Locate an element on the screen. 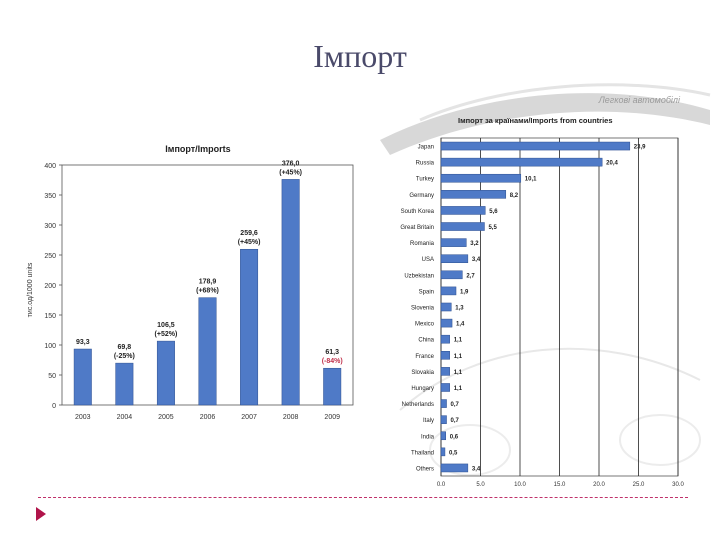  data-label: 93,3 is located at coordinates (83, 342).